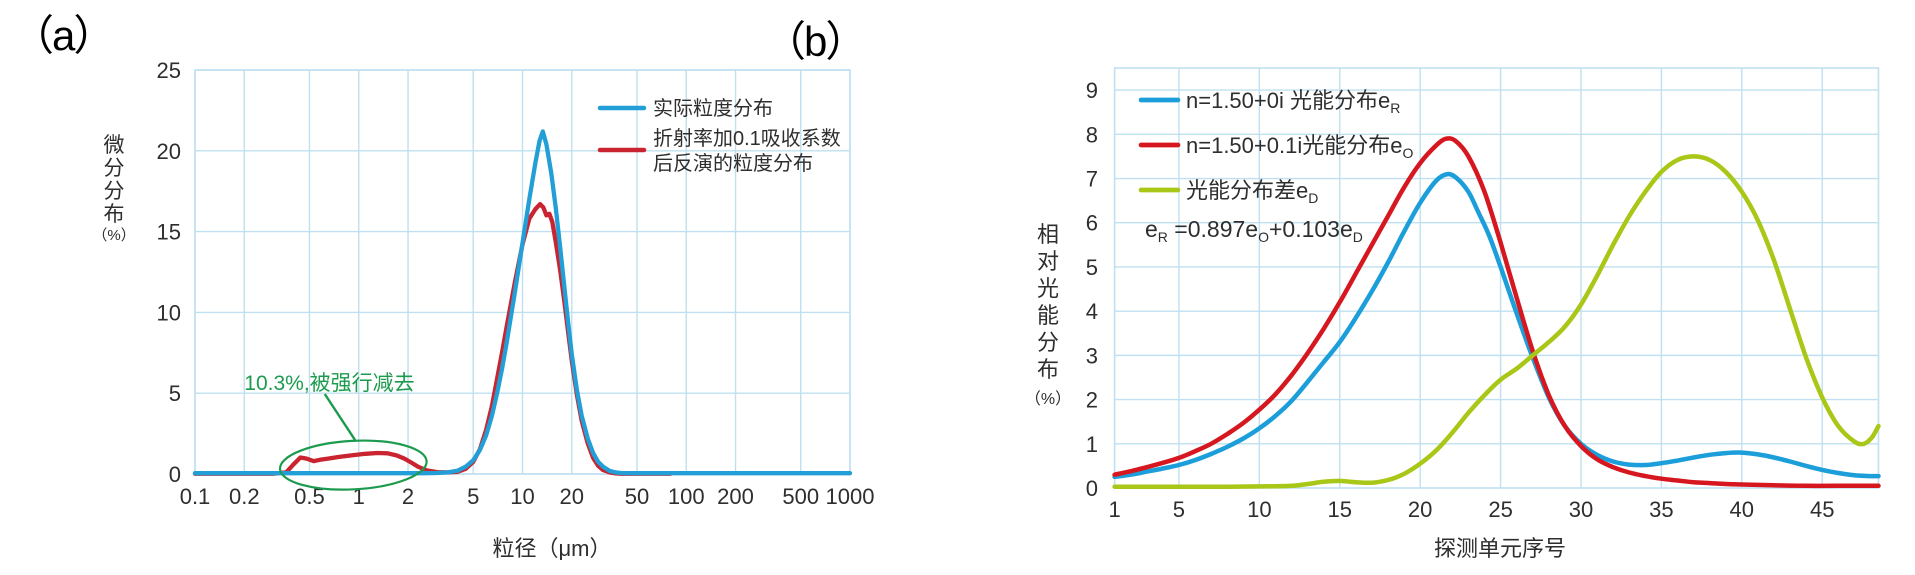  What do you see at coordinates (195, 496) in the screenshot?
I see `x-tick-label: 0.1` at bounding box center [195, 496].